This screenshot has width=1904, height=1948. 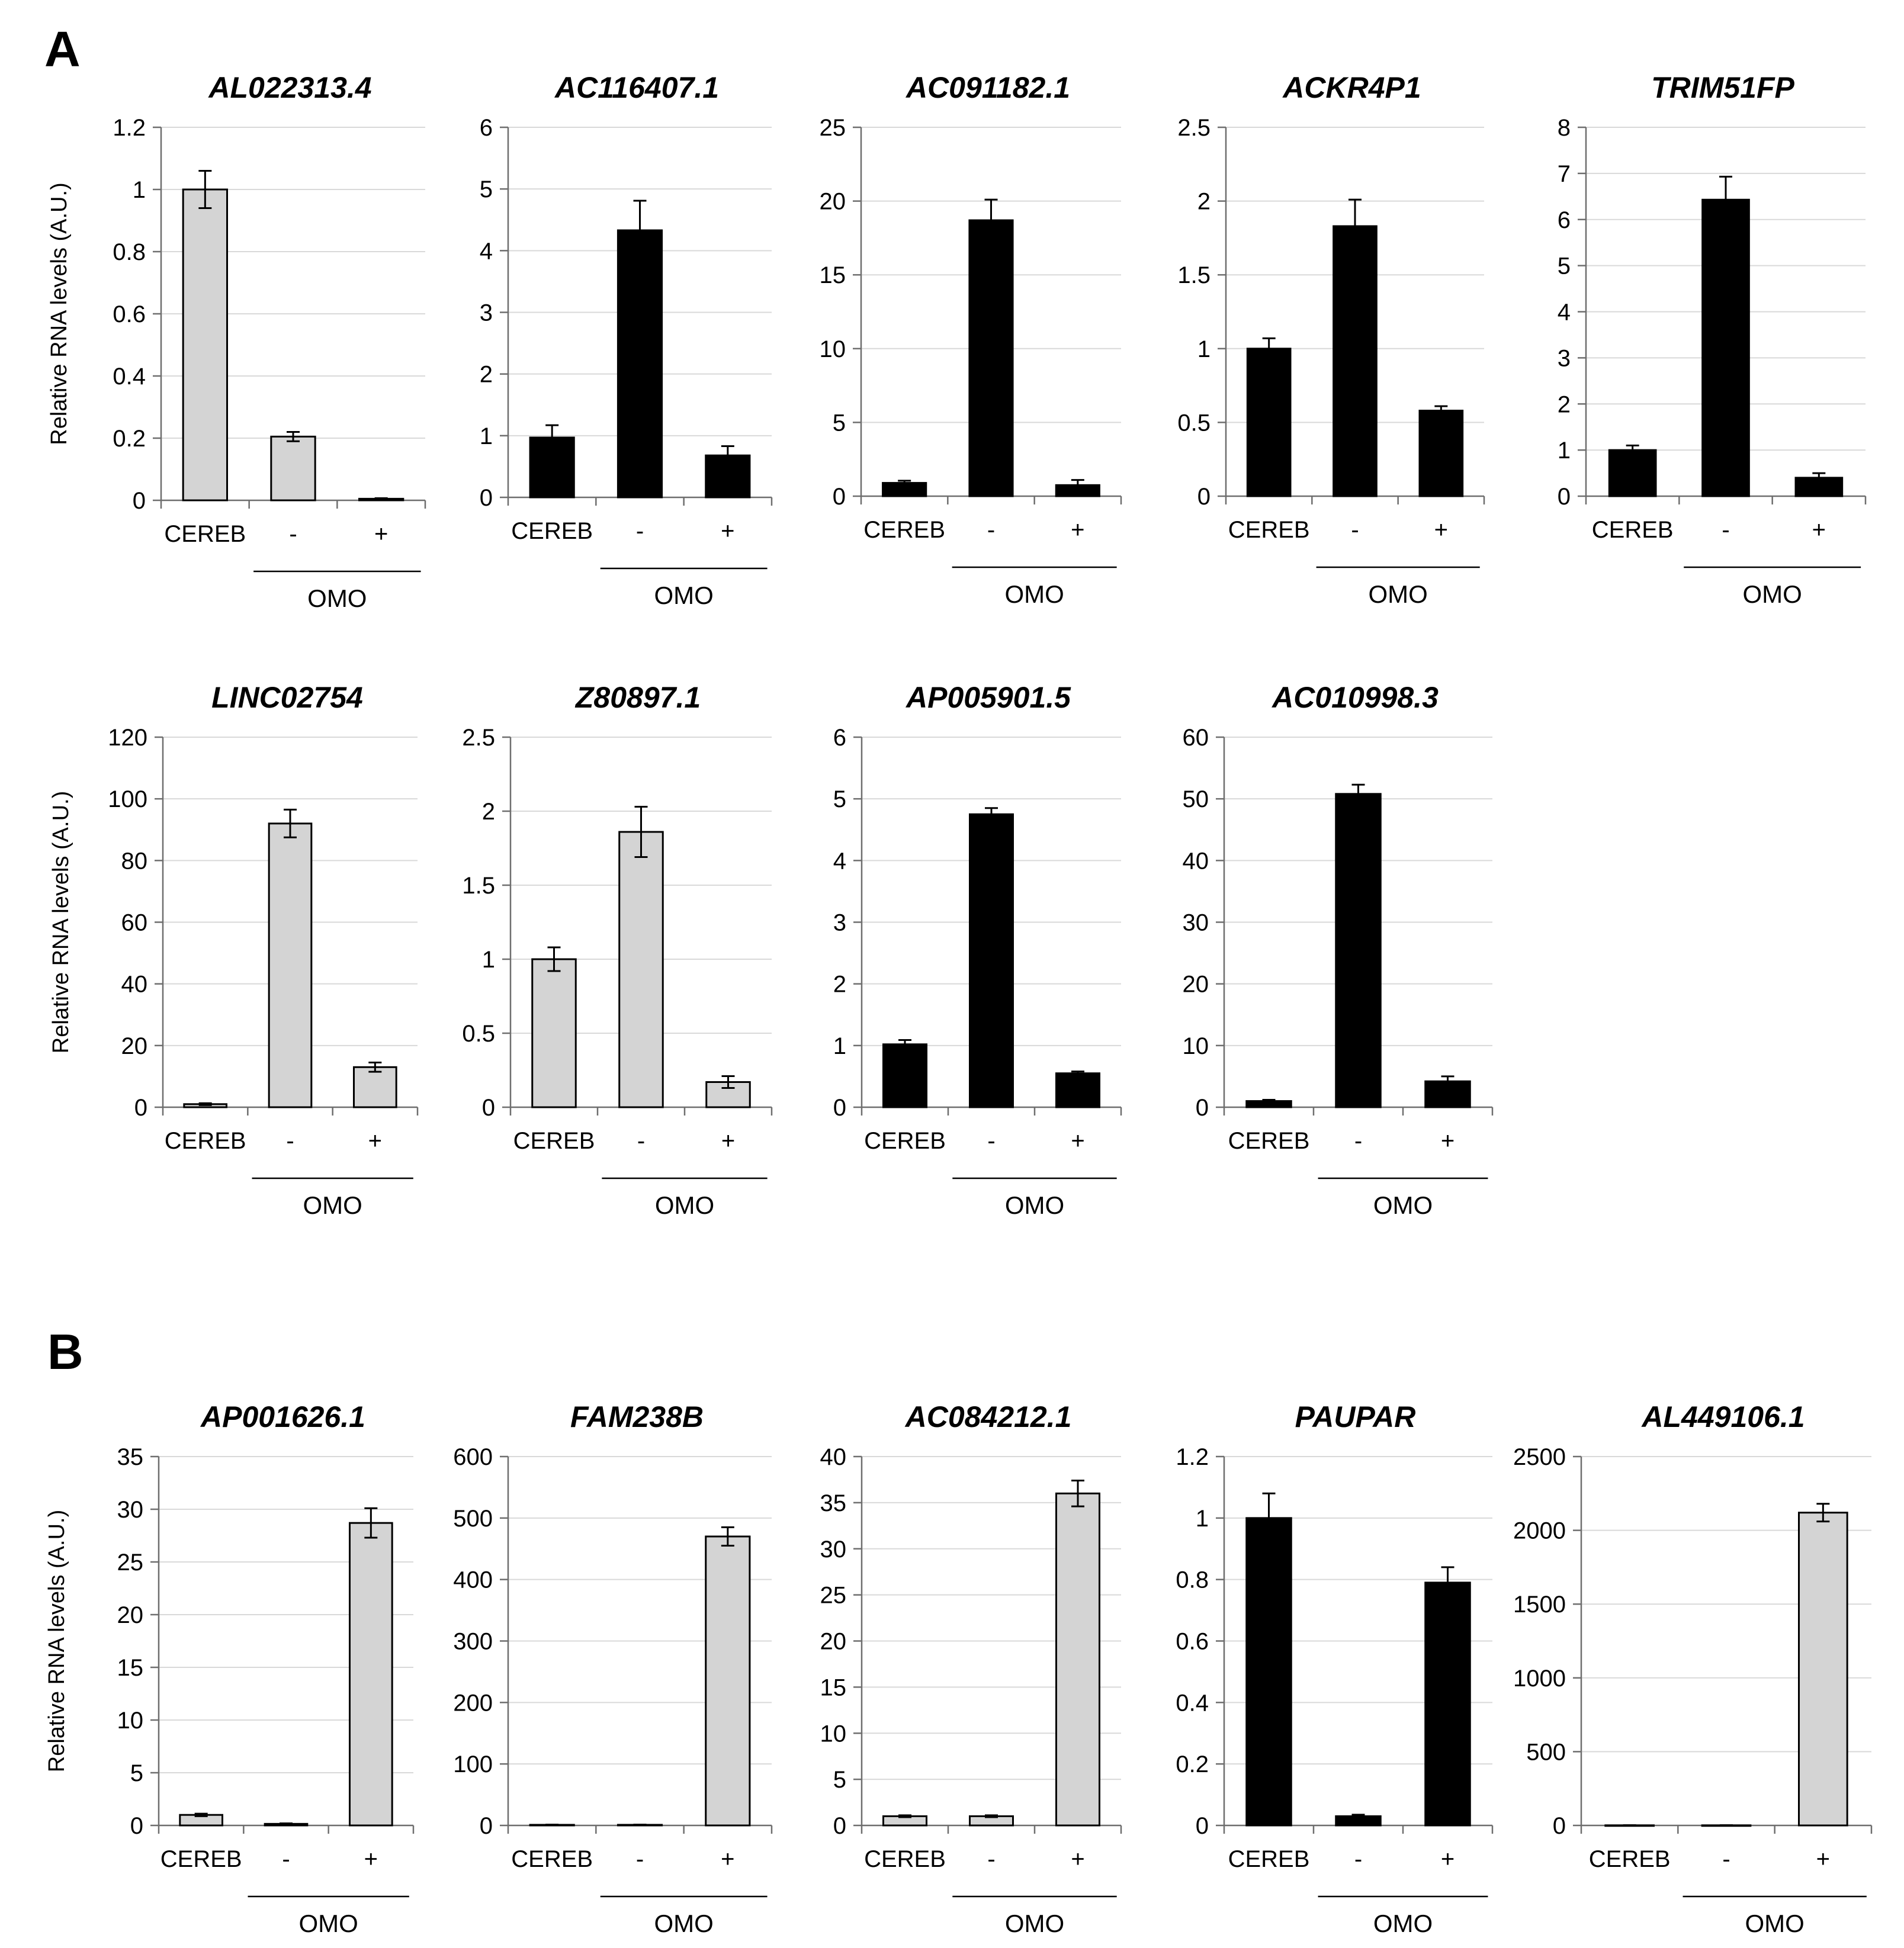 I want to click on chart-ac116407-1: AC116407.1 0 1 2 3 4 5 6 CEREB - + OMO, so click(x=626, y=340).